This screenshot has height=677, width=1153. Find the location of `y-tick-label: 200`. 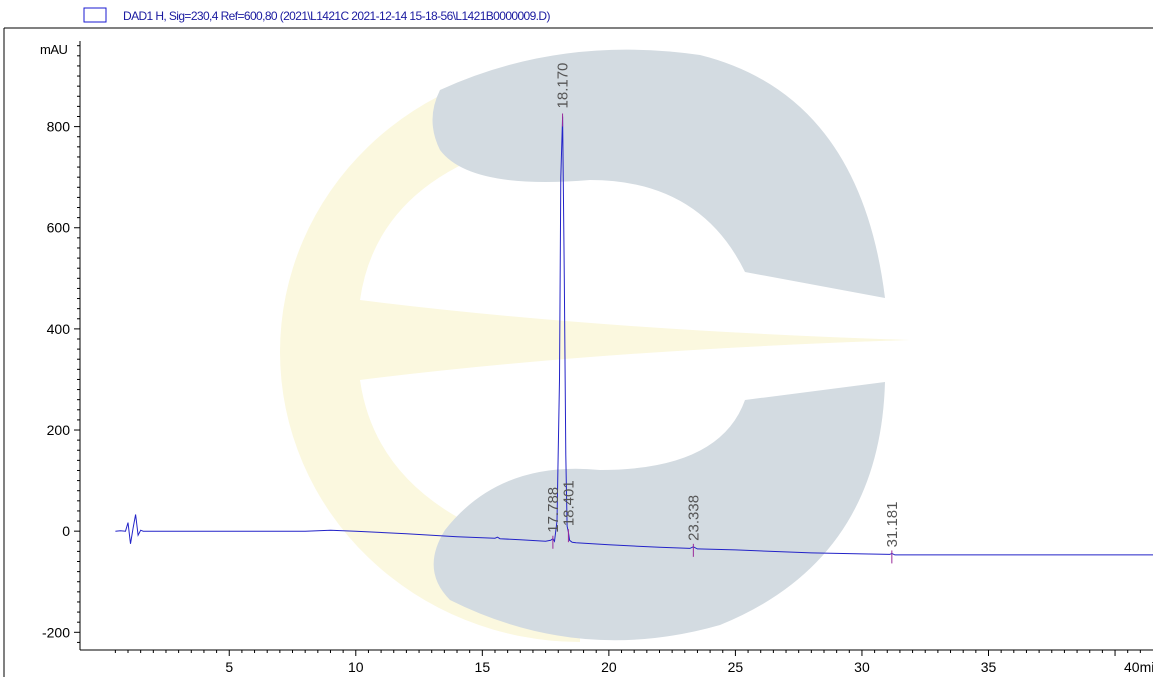

y-tick-label: 200 is located at coordinates (59, 430).